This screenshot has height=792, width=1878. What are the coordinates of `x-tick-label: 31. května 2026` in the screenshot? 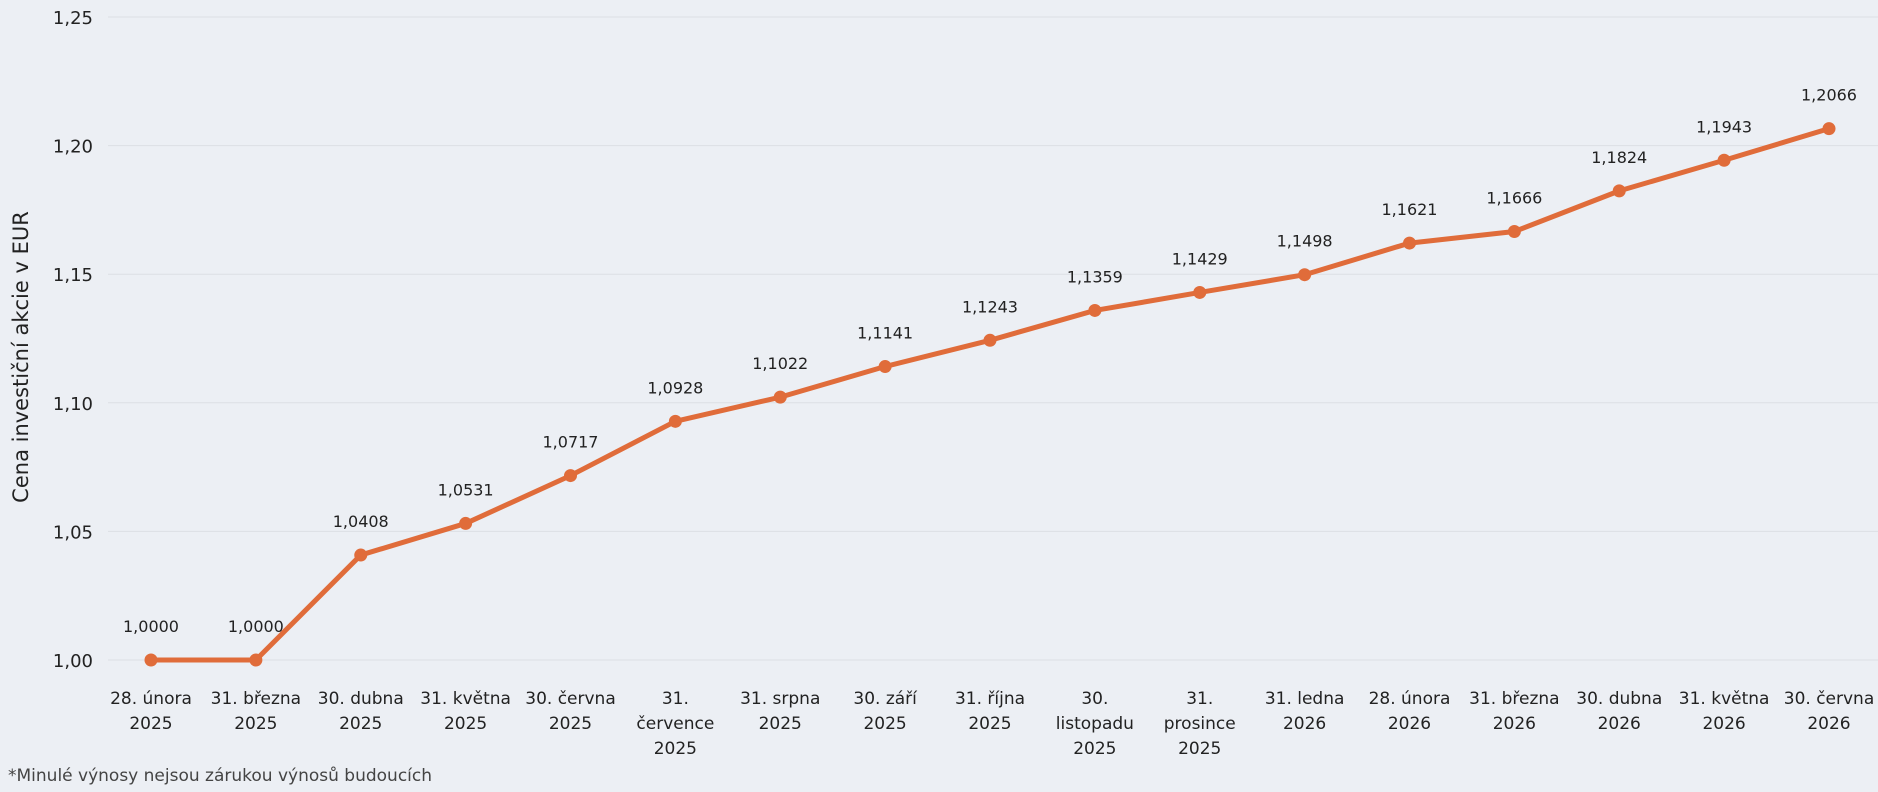 It's located at (1724, 711).